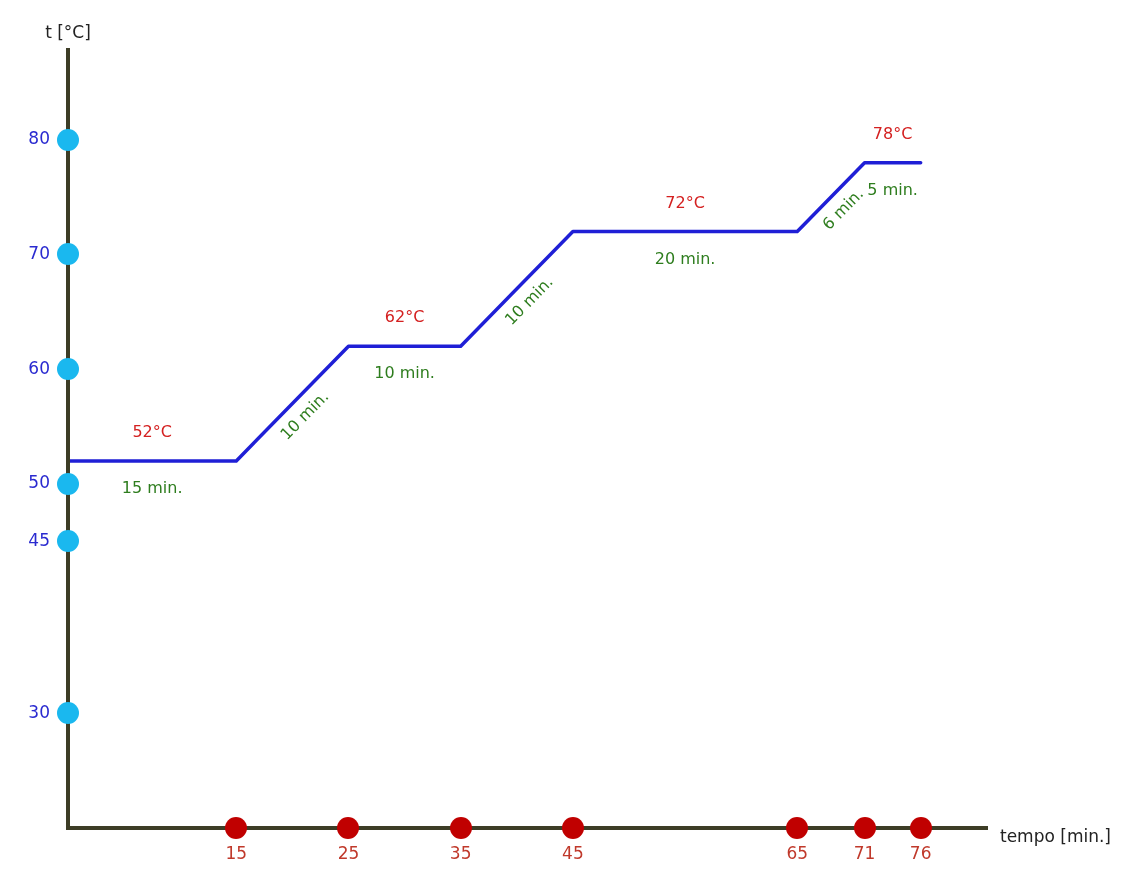 The image size is (1128, 893). Describe the element at coordinates (843, 209) in the screenshot. I see `annotation: 6 min.` at that location.